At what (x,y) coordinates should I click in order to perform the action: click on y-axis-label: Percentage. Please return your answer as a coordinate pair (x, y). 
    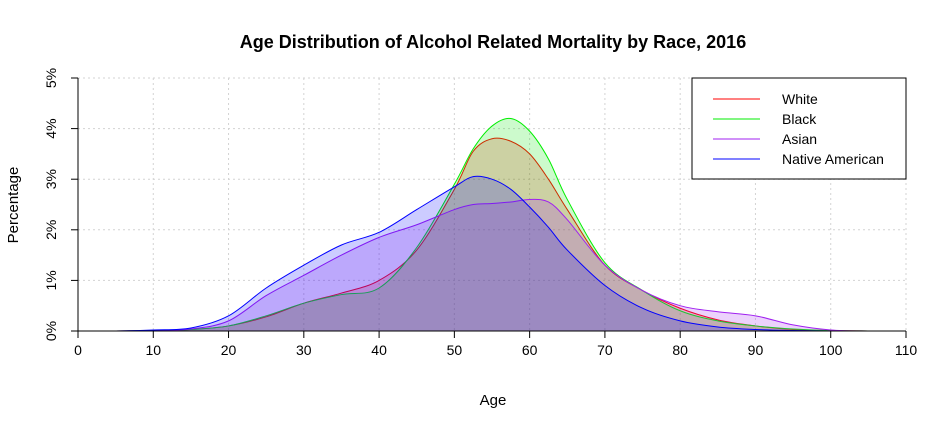
    Looking at the image, I should click on (13, 205).